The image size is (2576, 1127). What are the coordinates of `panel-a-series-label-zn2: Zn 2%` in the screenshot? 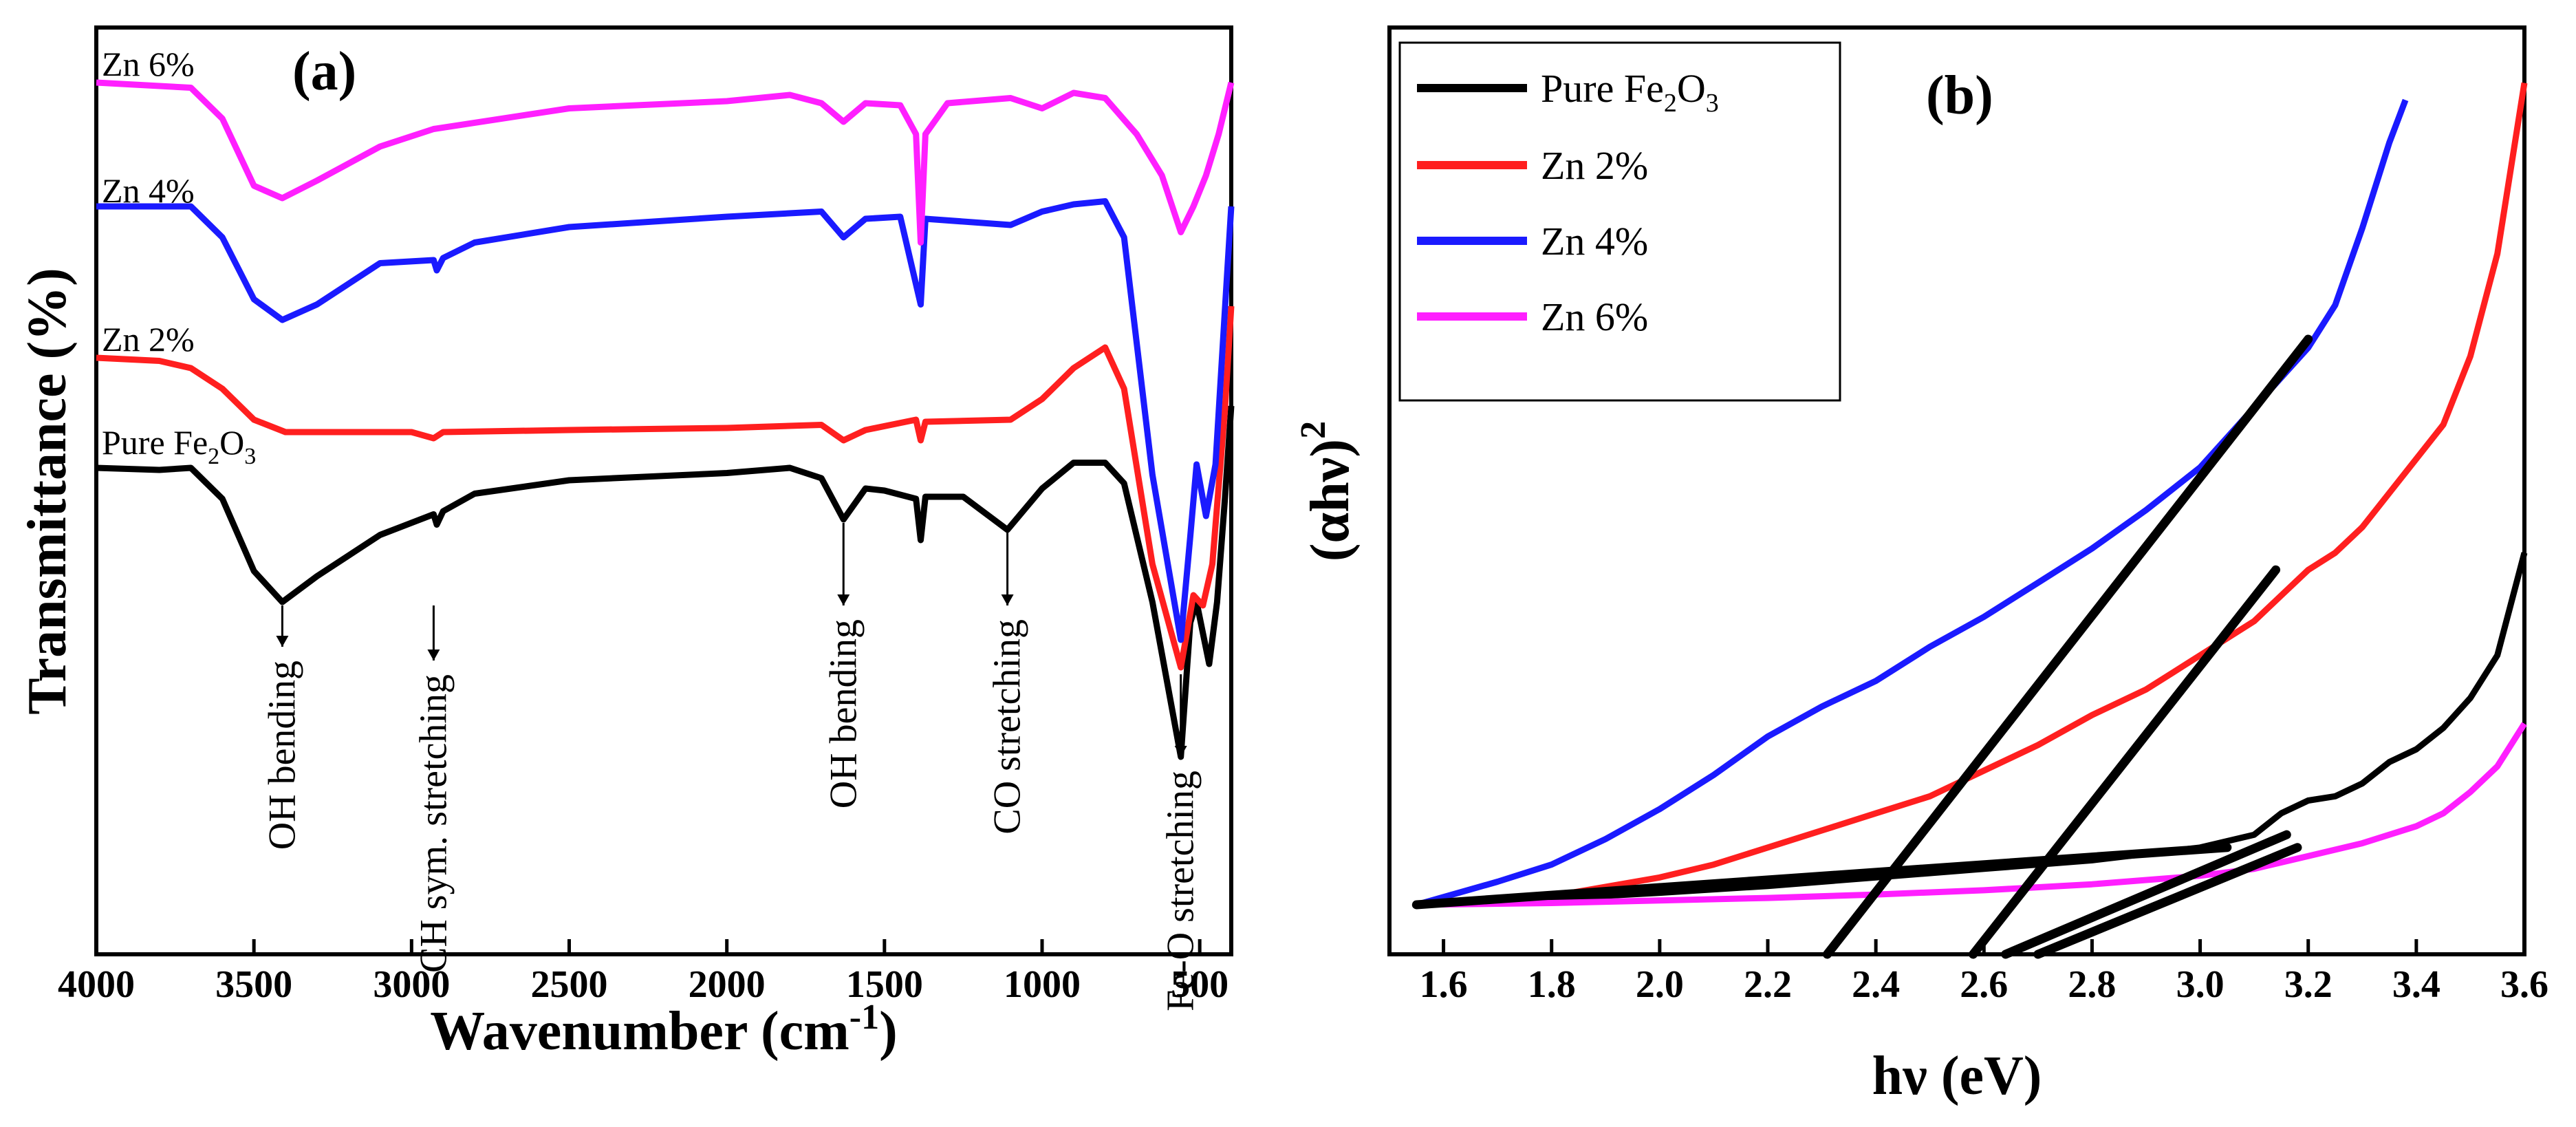 It's located at (148, 339).